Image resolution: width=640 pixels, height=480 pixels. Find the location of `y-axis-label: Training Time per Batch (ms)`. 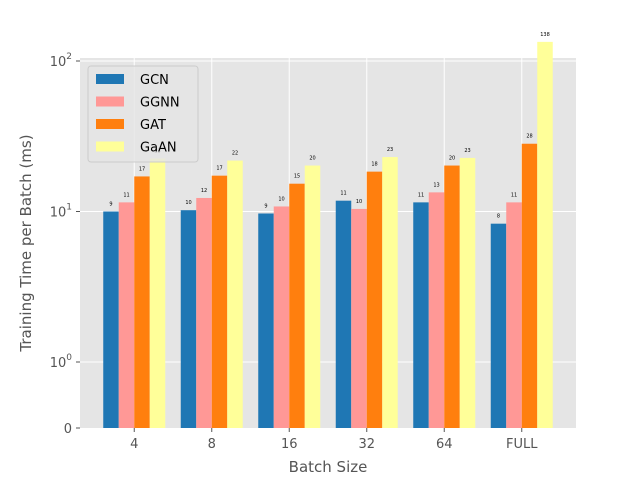

y-axis-label: Training Time per Batch (ms) is located at coordinates (26, 243).